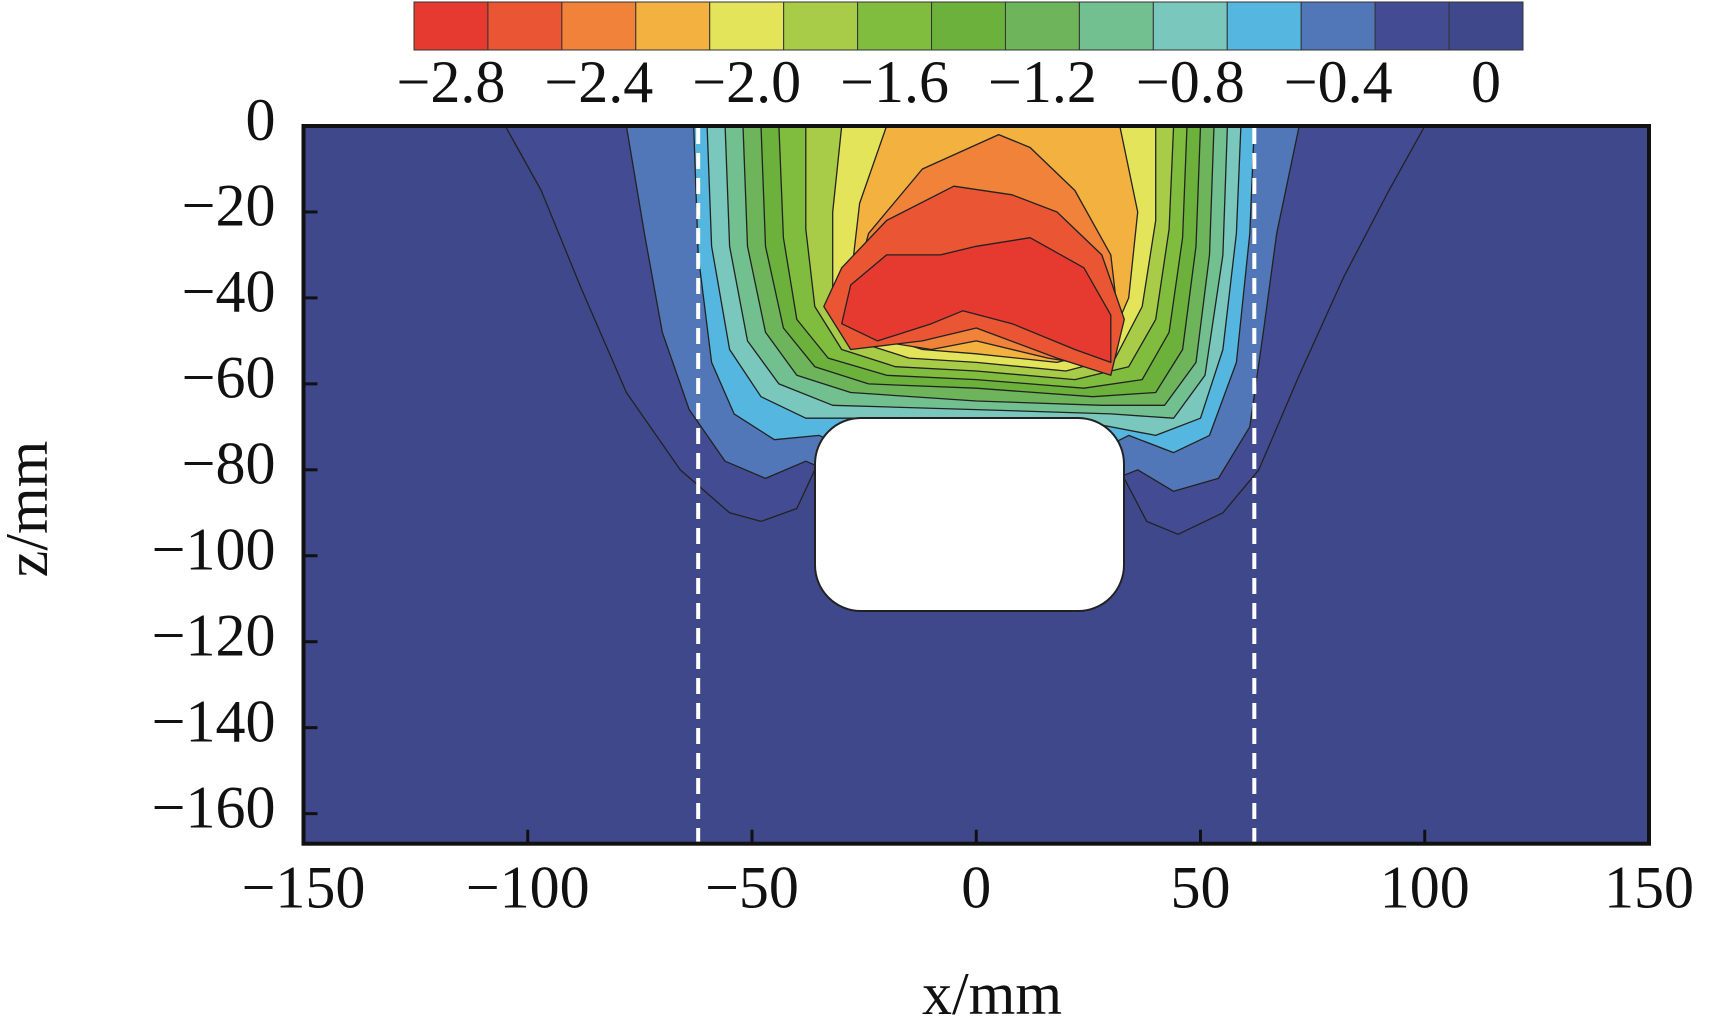  What do you see at coordinates (1486, 82) in the screenshot?
I see `colorbar-tick-label: 0` at bounding box center [1486, 82].